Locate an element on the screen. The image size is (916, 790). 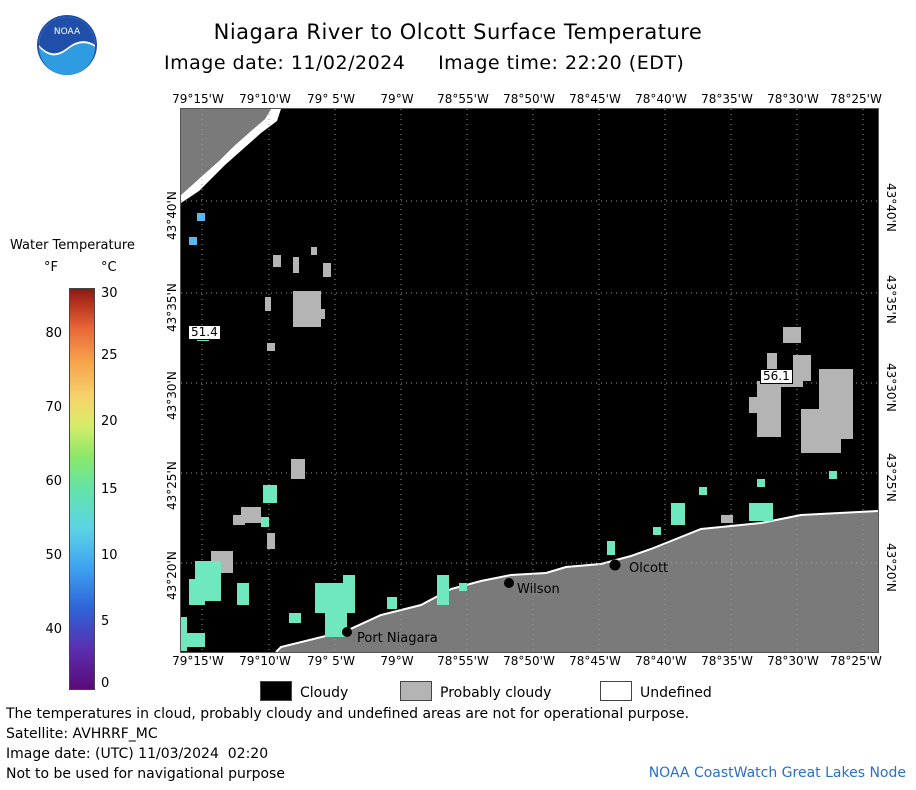
lat-label-left: 43°20'N is located at coordinates (172, 575).